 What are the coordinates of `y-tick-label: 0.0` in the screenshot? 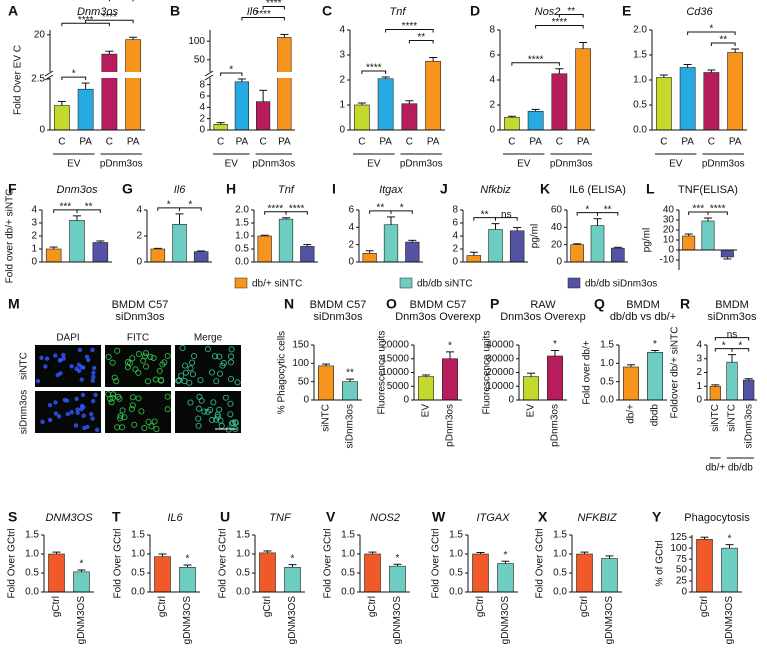 It's located at (242, 262).